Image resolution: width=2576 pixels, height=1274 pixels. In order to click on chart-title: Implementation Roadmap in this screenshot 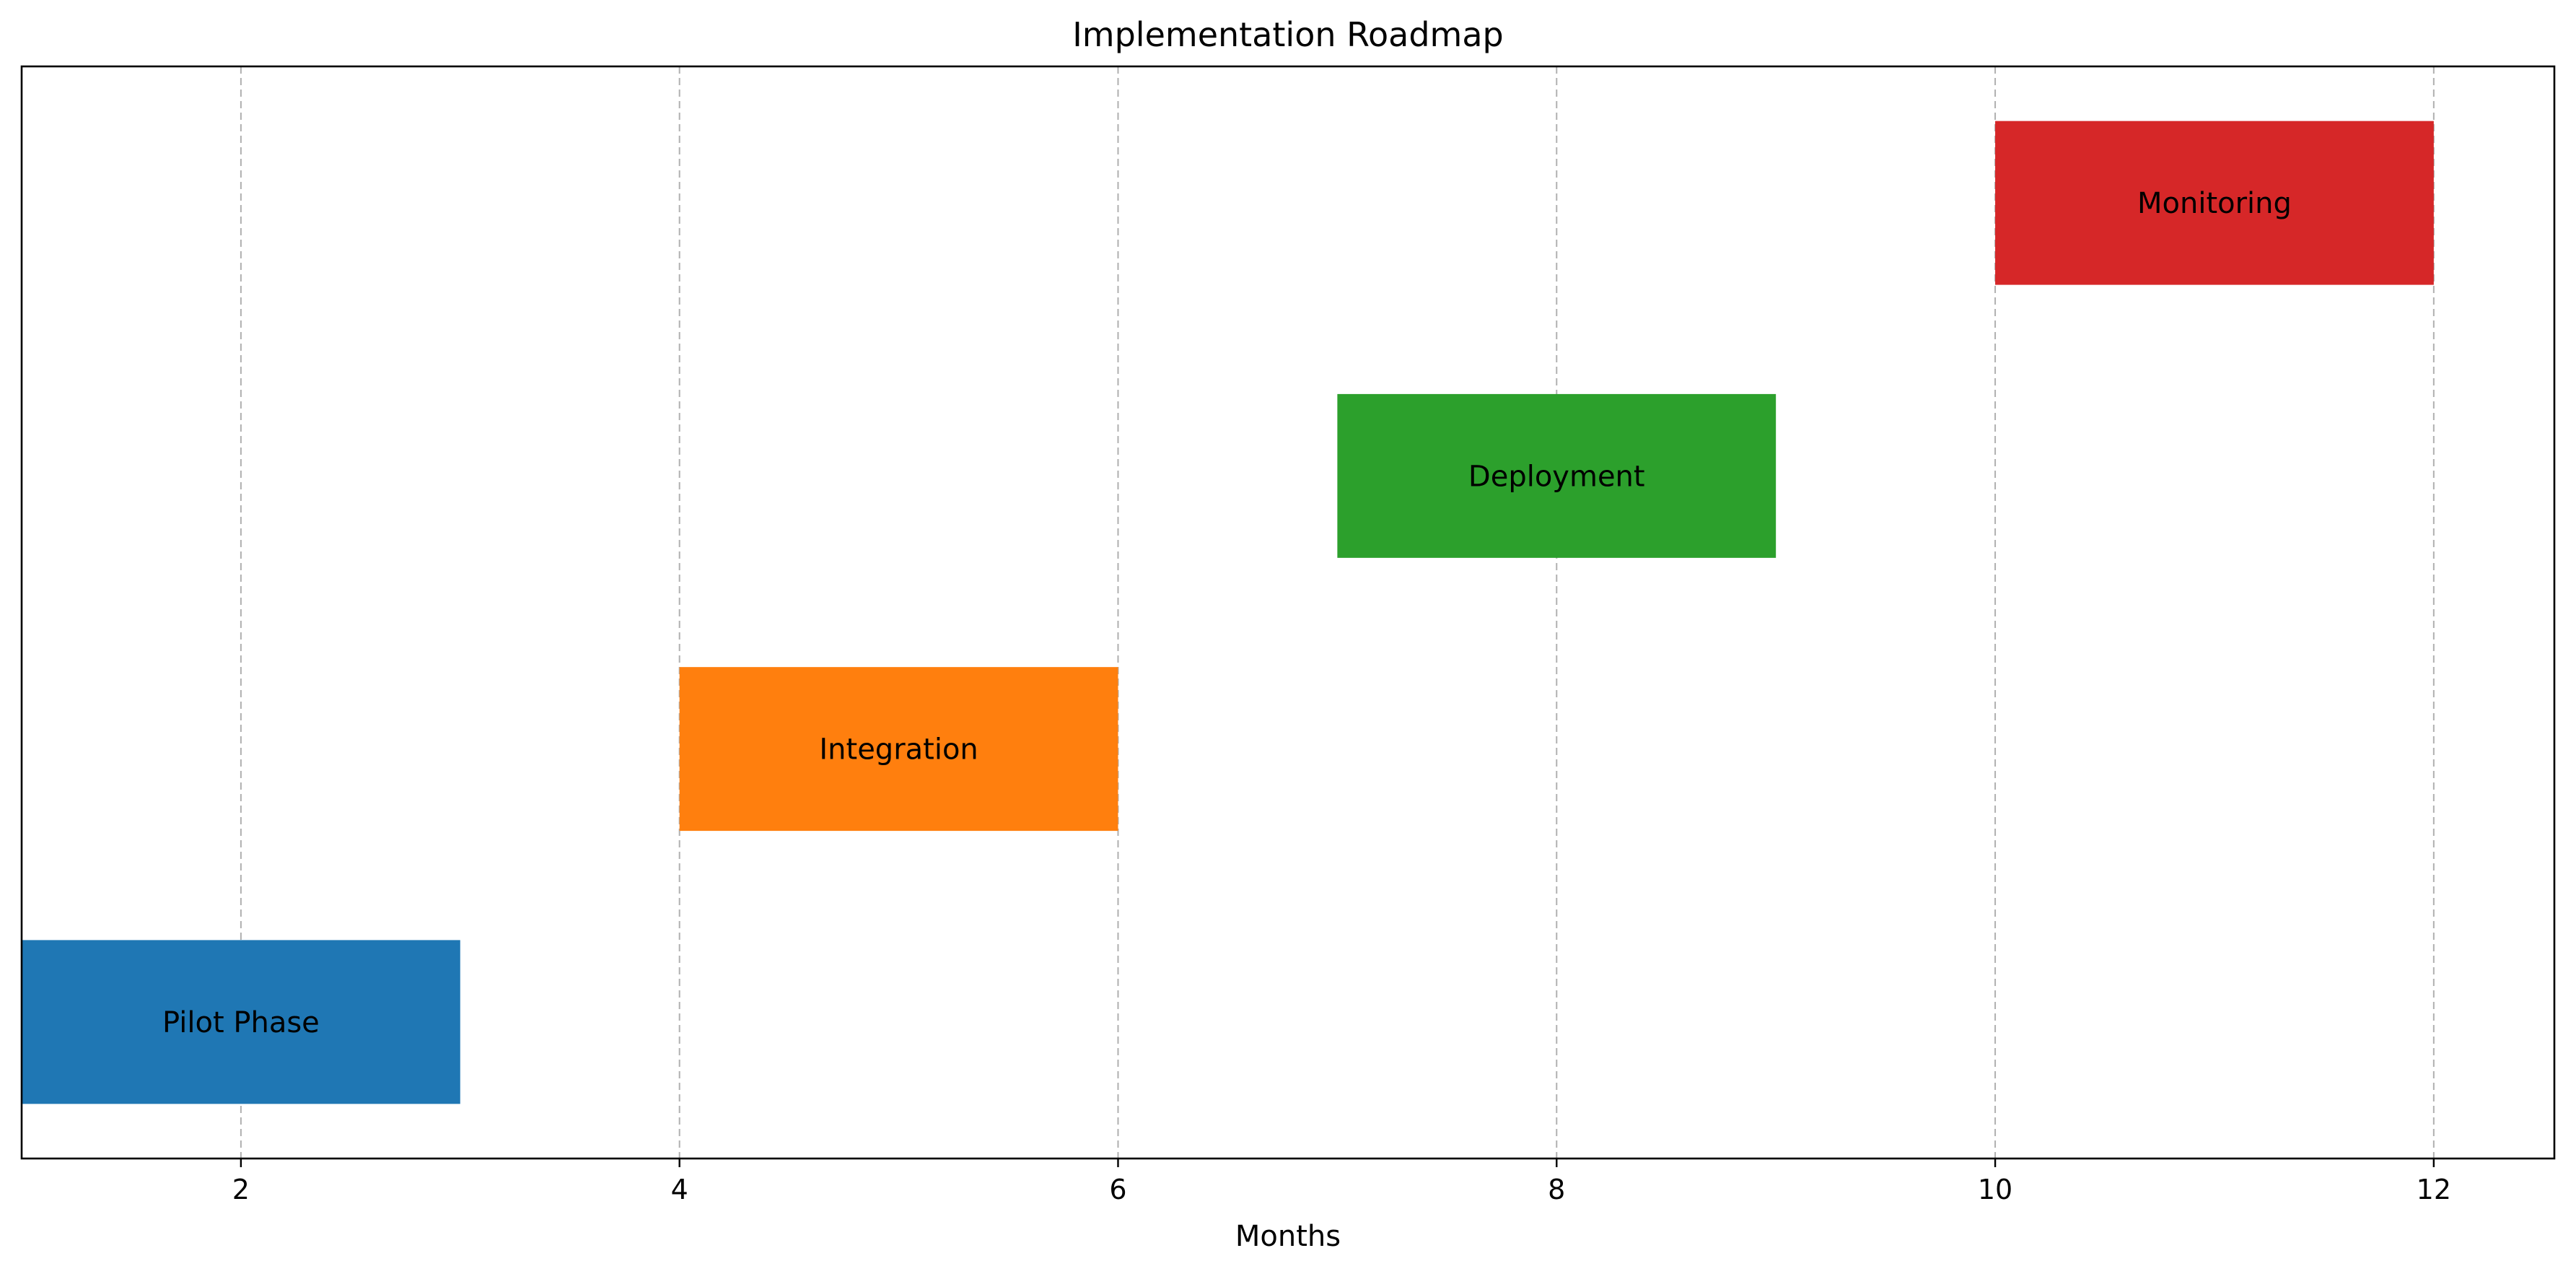, I will do `click(1288, 34)`.